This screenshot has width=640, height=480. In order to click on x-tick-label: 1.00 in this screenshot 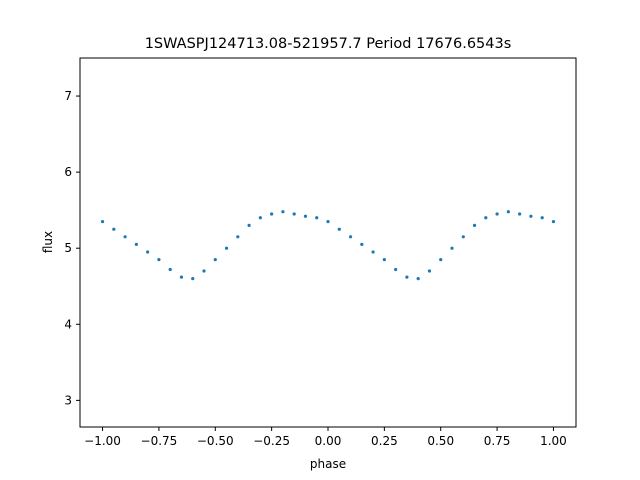, I will do `click(553, 441)`.